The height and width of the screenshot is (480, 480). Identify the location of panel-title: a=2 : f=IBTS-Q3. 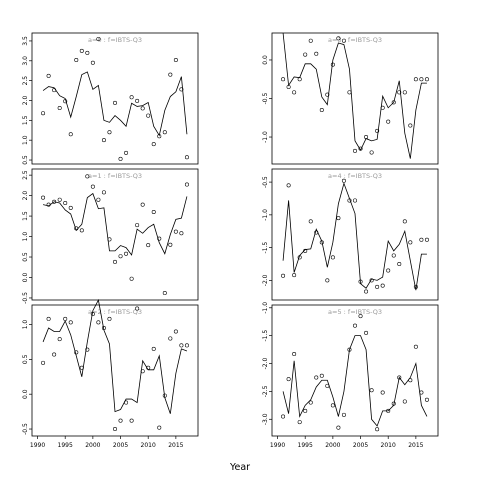
(115, 312).